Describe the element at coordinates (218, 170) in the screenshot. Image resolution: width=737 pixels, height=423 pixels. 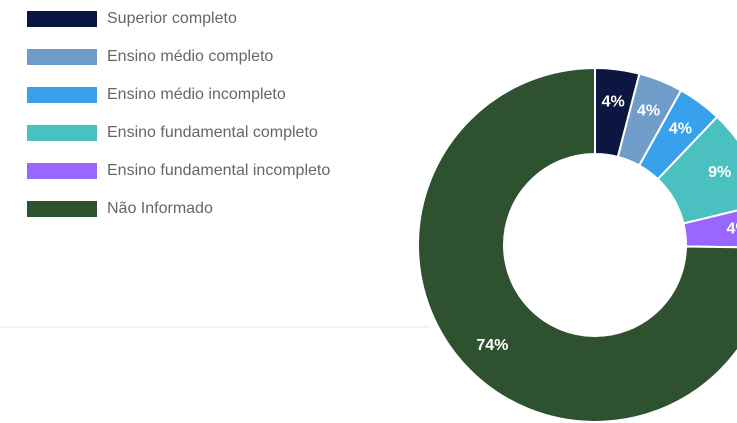
I see `legend-label: Ensino fundamental incompleto` at that location.